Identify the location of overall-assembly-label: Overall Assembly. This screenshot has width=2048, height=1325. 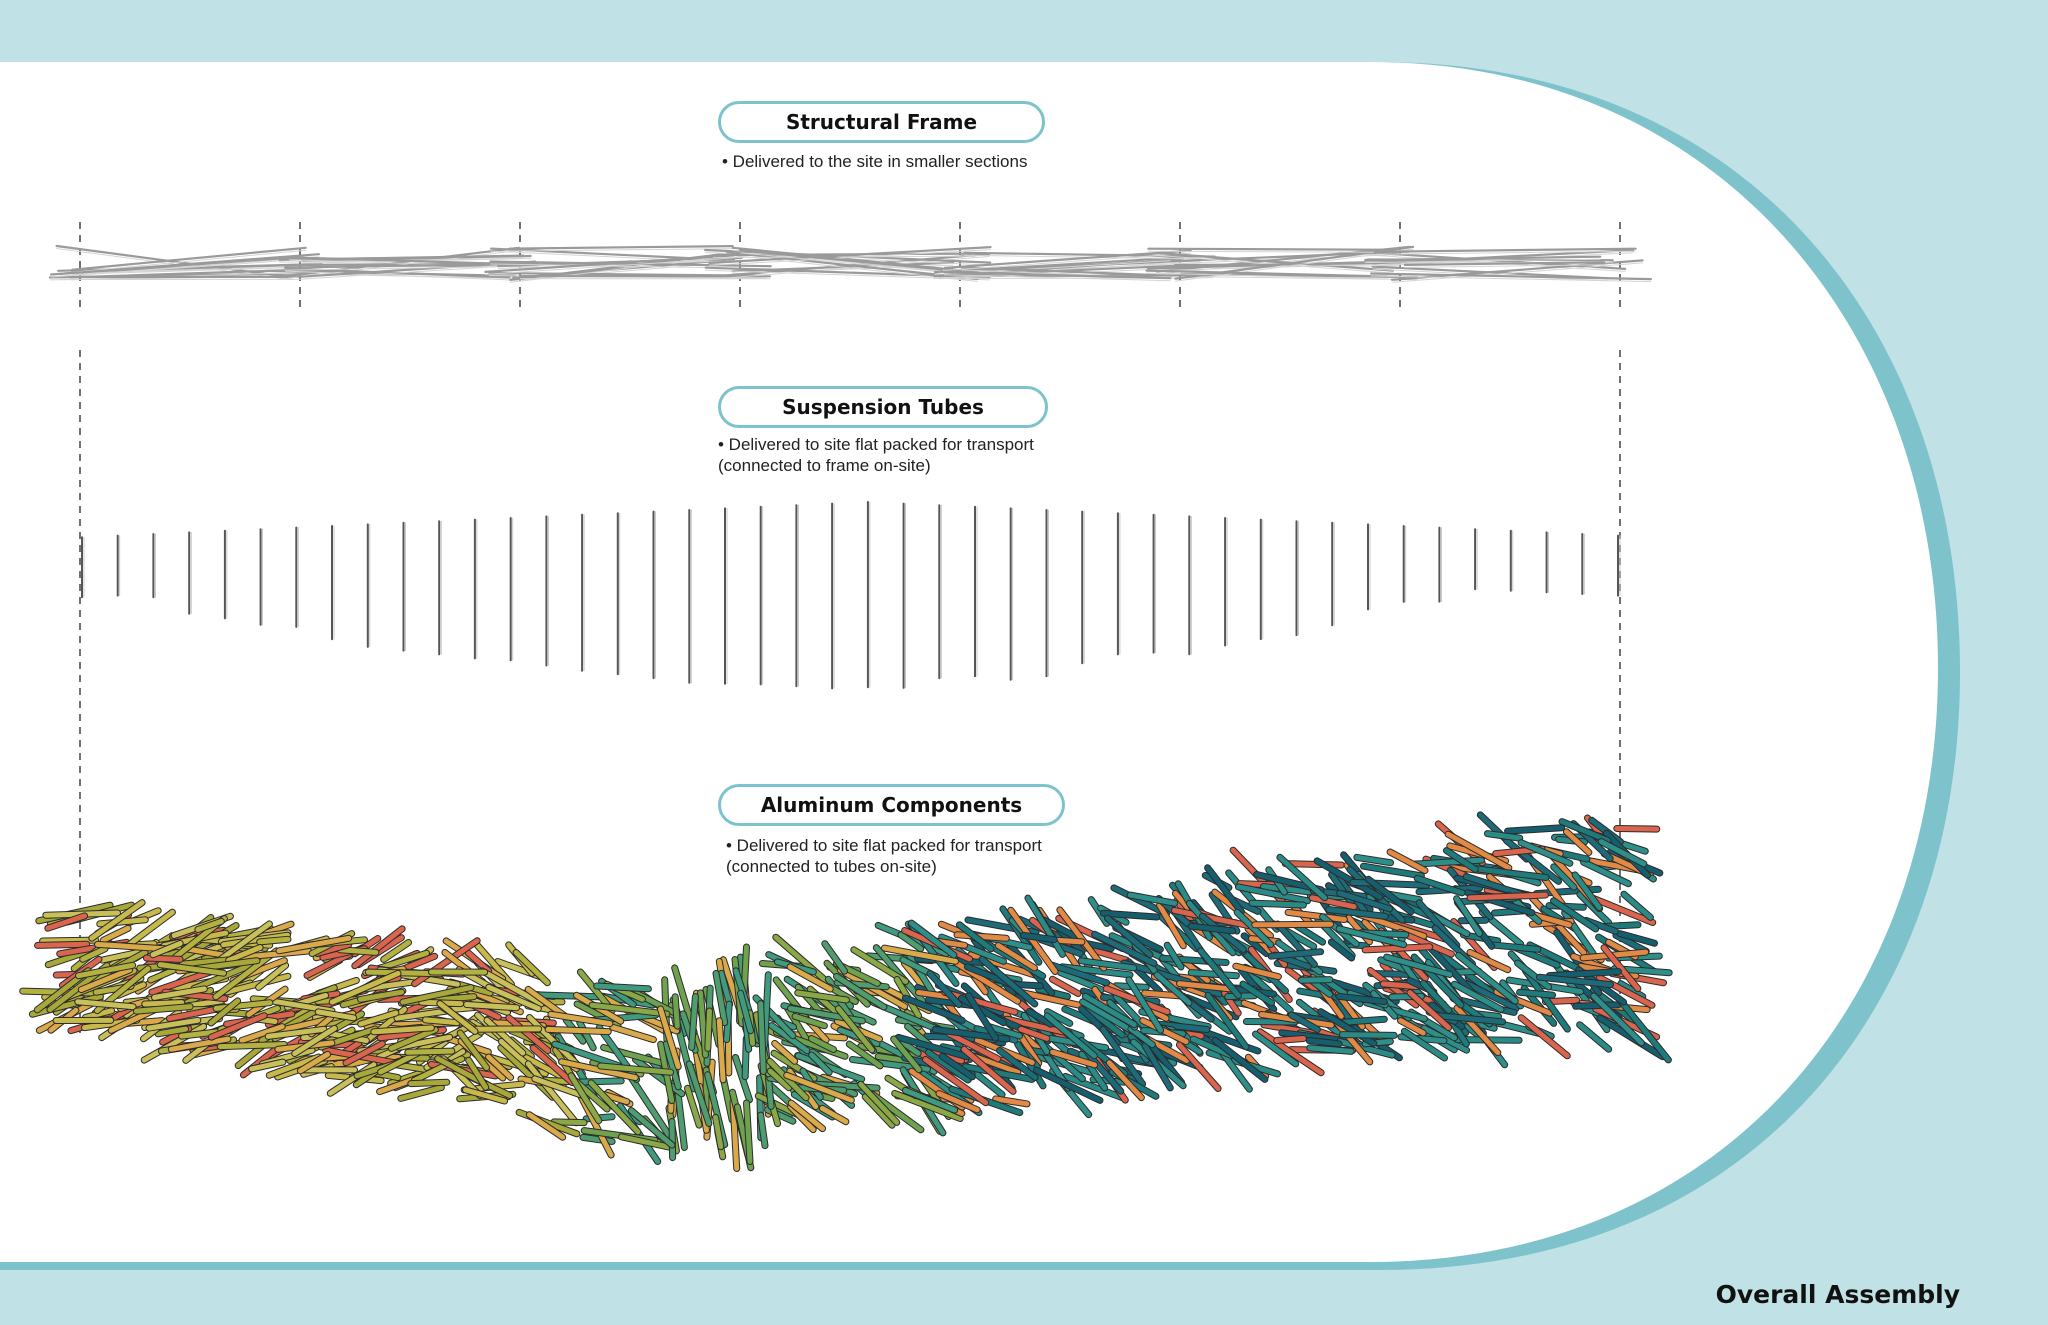
(1837, 1294).